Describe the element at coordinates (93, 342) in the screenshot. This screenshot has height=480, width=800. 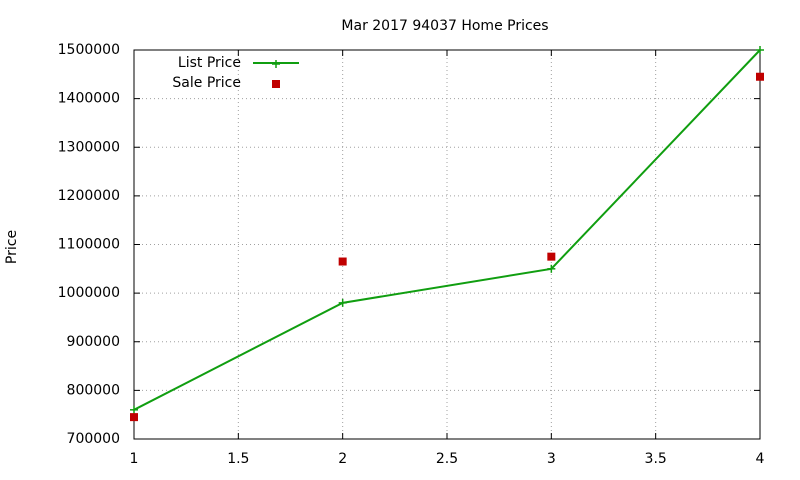
I see `y-tick-label: 900000` at that location.